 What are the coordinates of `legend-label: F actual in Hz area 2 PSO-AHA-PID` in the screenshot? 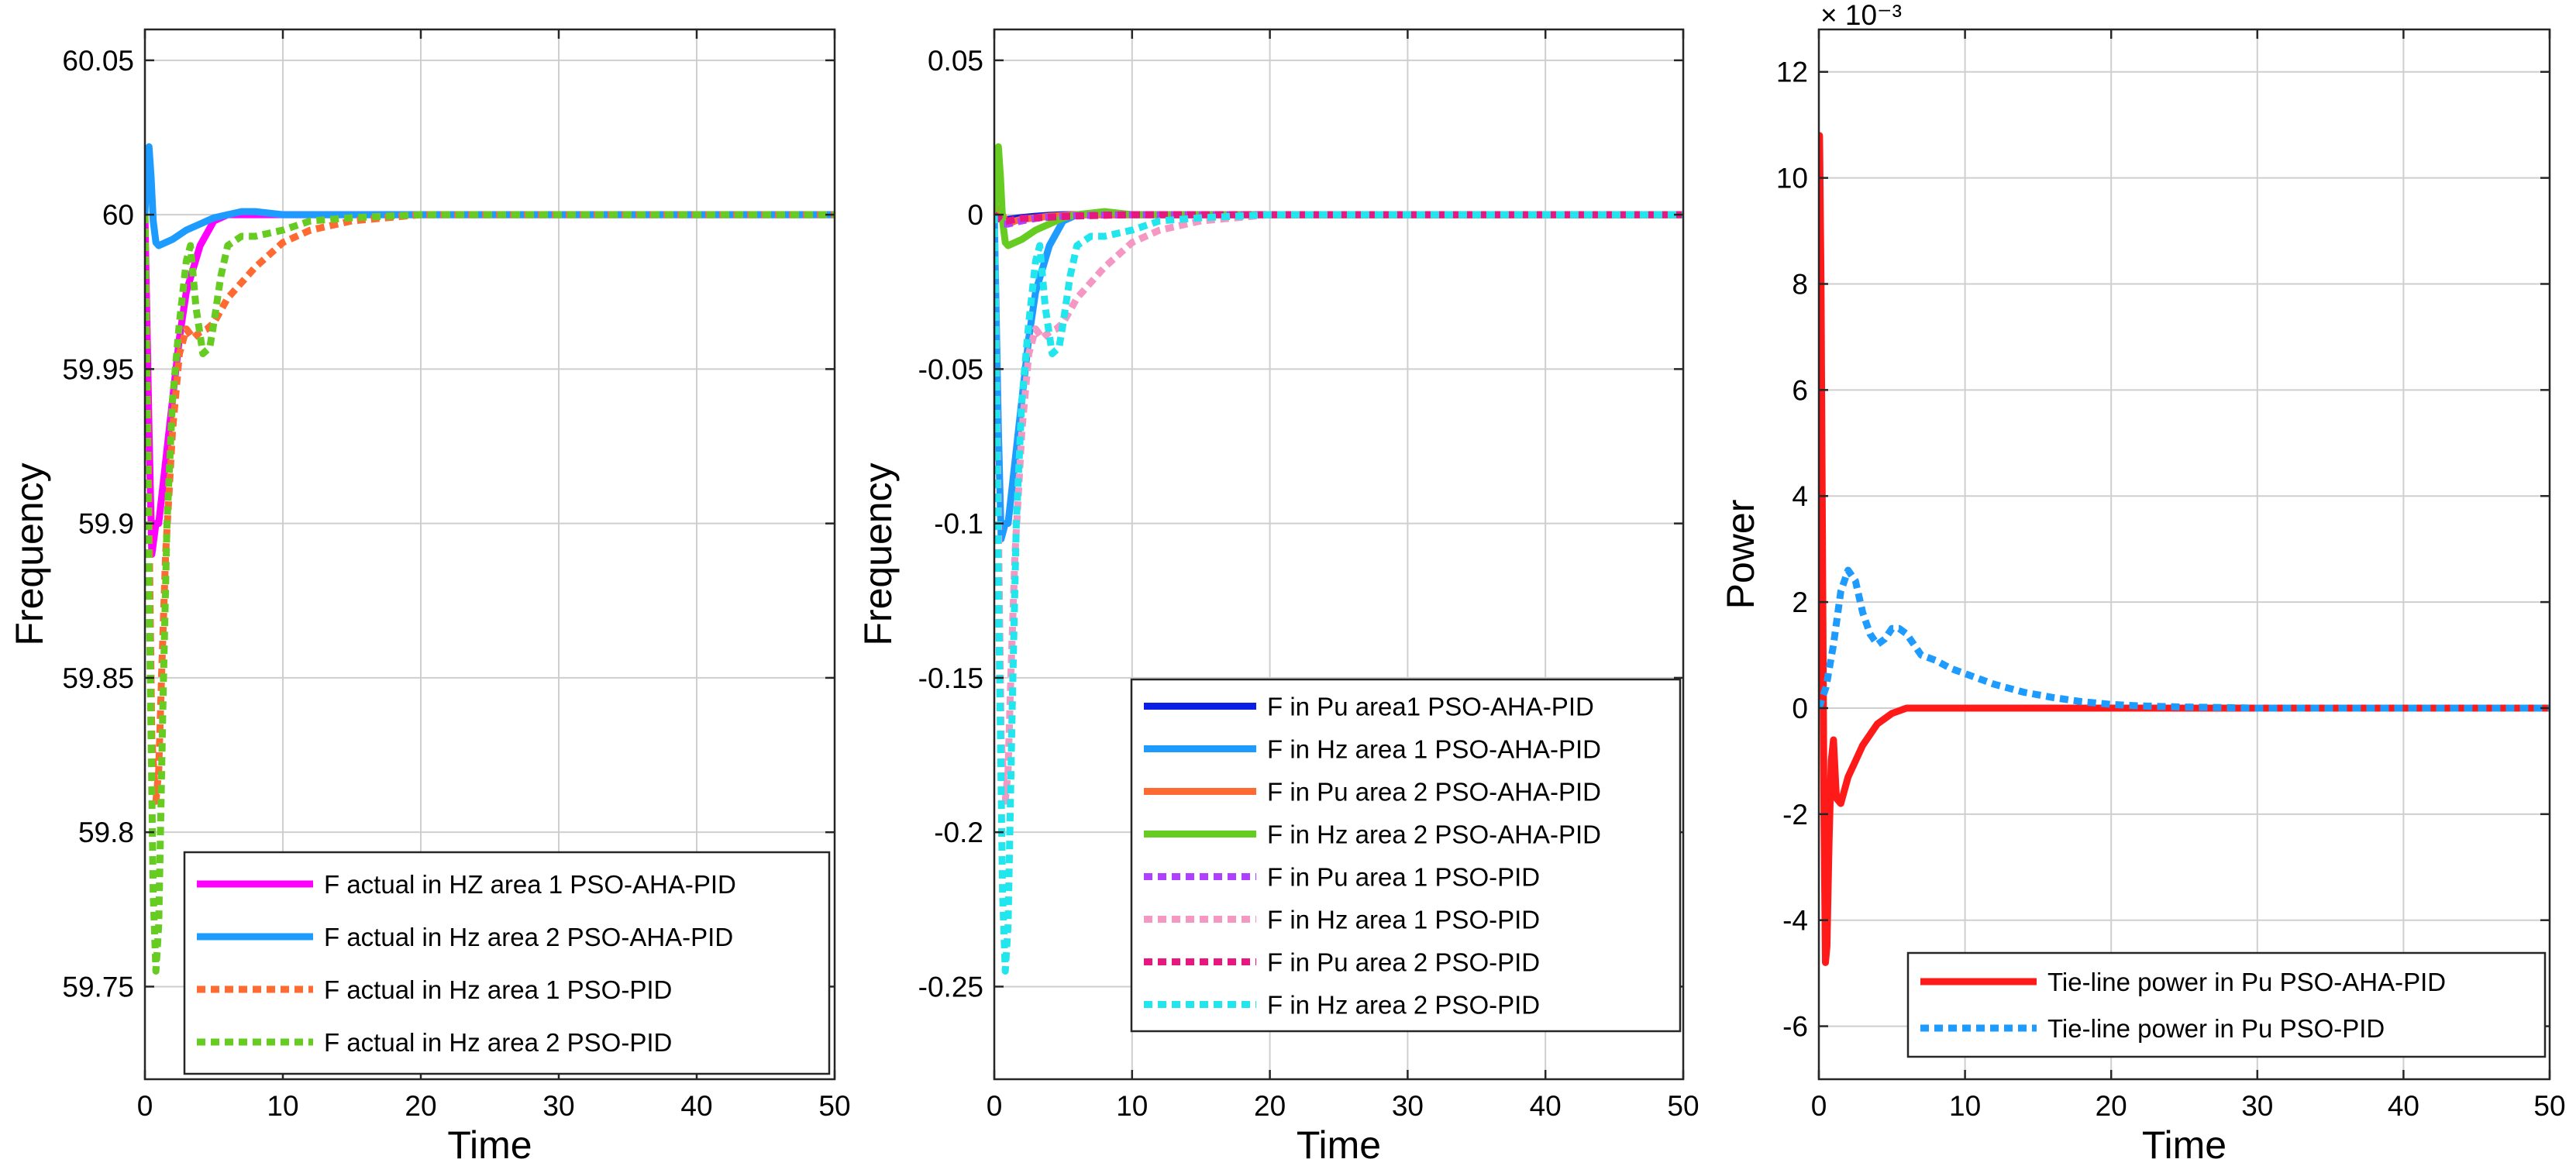 It's located at (528, 937).